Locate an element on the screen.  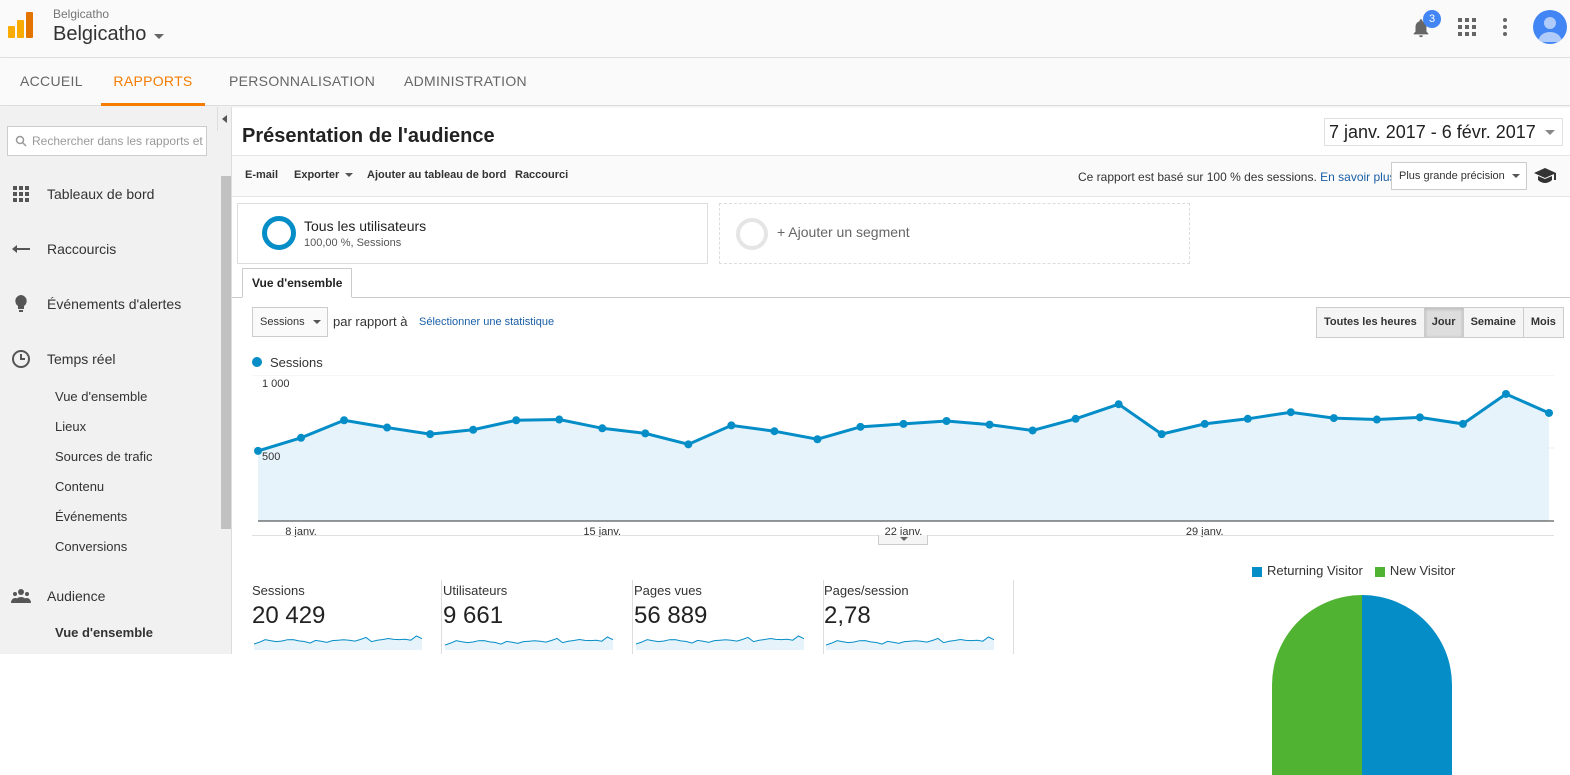
x-tick-label: 29 janv. is located at coordinates (1205, 531).